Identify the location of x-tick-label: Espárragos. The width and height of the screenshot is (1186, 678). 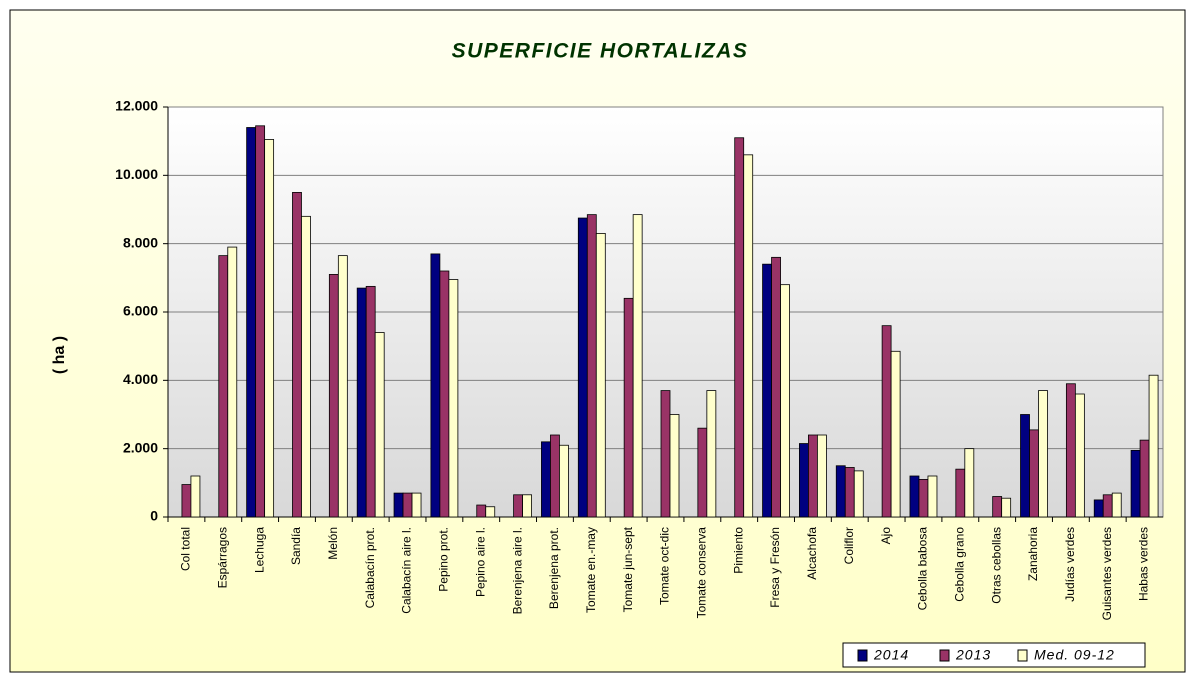
(222, 557).